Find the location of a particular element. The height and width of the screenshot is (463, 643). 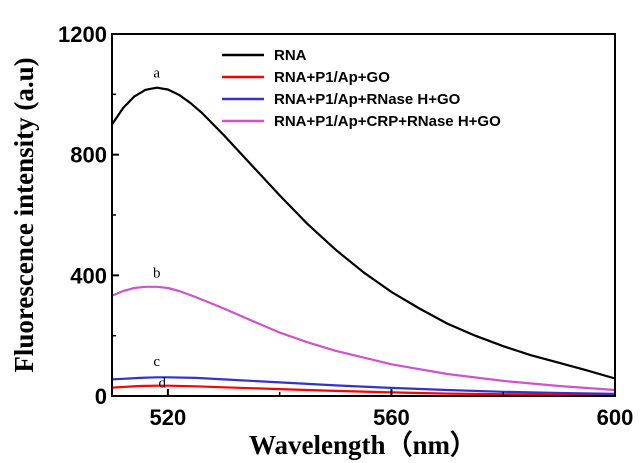

x-axis-title: Wavelength（nm） is located at coordinates (363, 445).